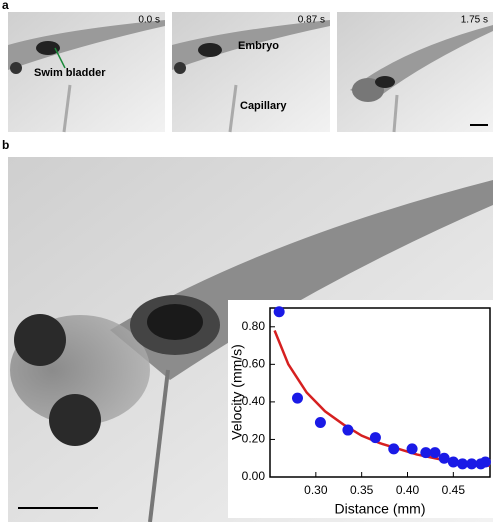 The height and width of the screenshot is (522, 500). I want to click on y-axis-label: Velocity (mm/s), so click(237, 392).